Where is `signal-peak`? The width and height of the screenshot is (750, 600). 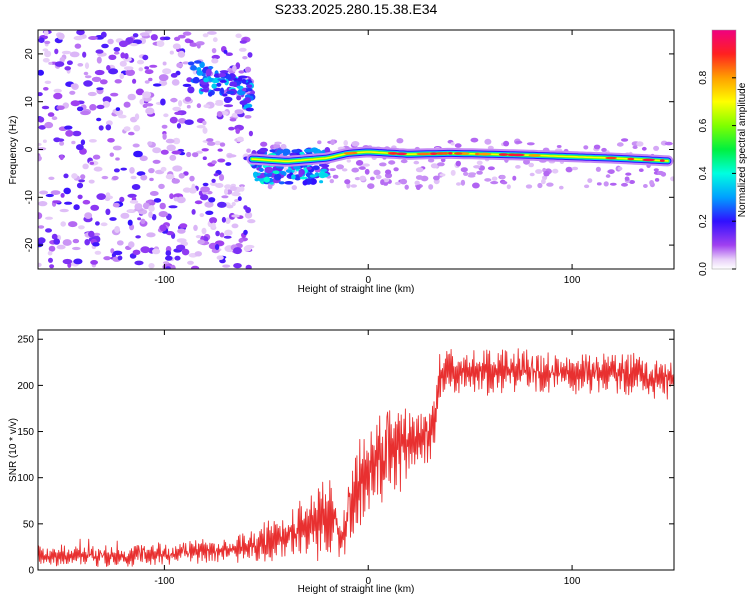
signal-peak is located at coordinates (434, 153).